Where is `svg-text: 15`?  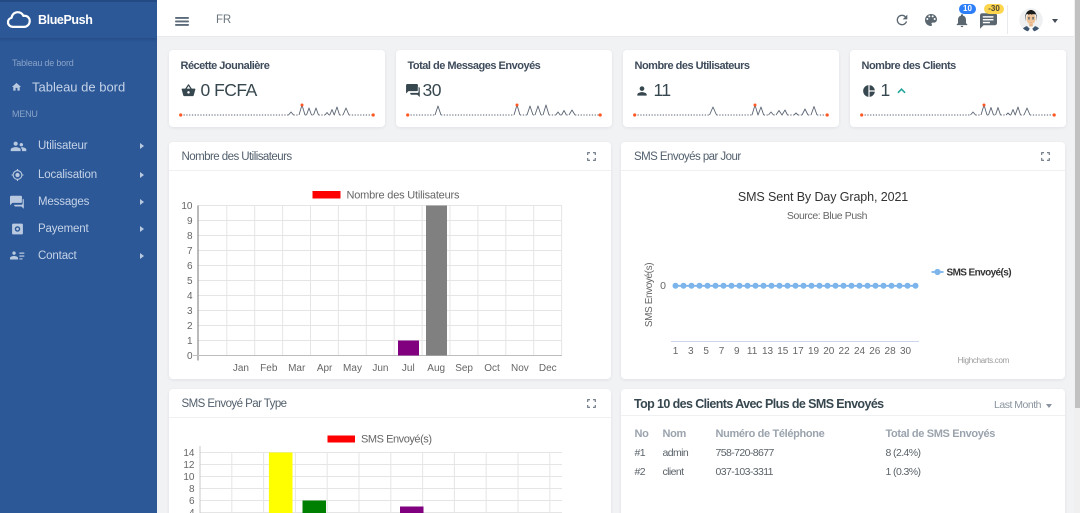
svg-text: 15 is located at coordinates (783, 351).